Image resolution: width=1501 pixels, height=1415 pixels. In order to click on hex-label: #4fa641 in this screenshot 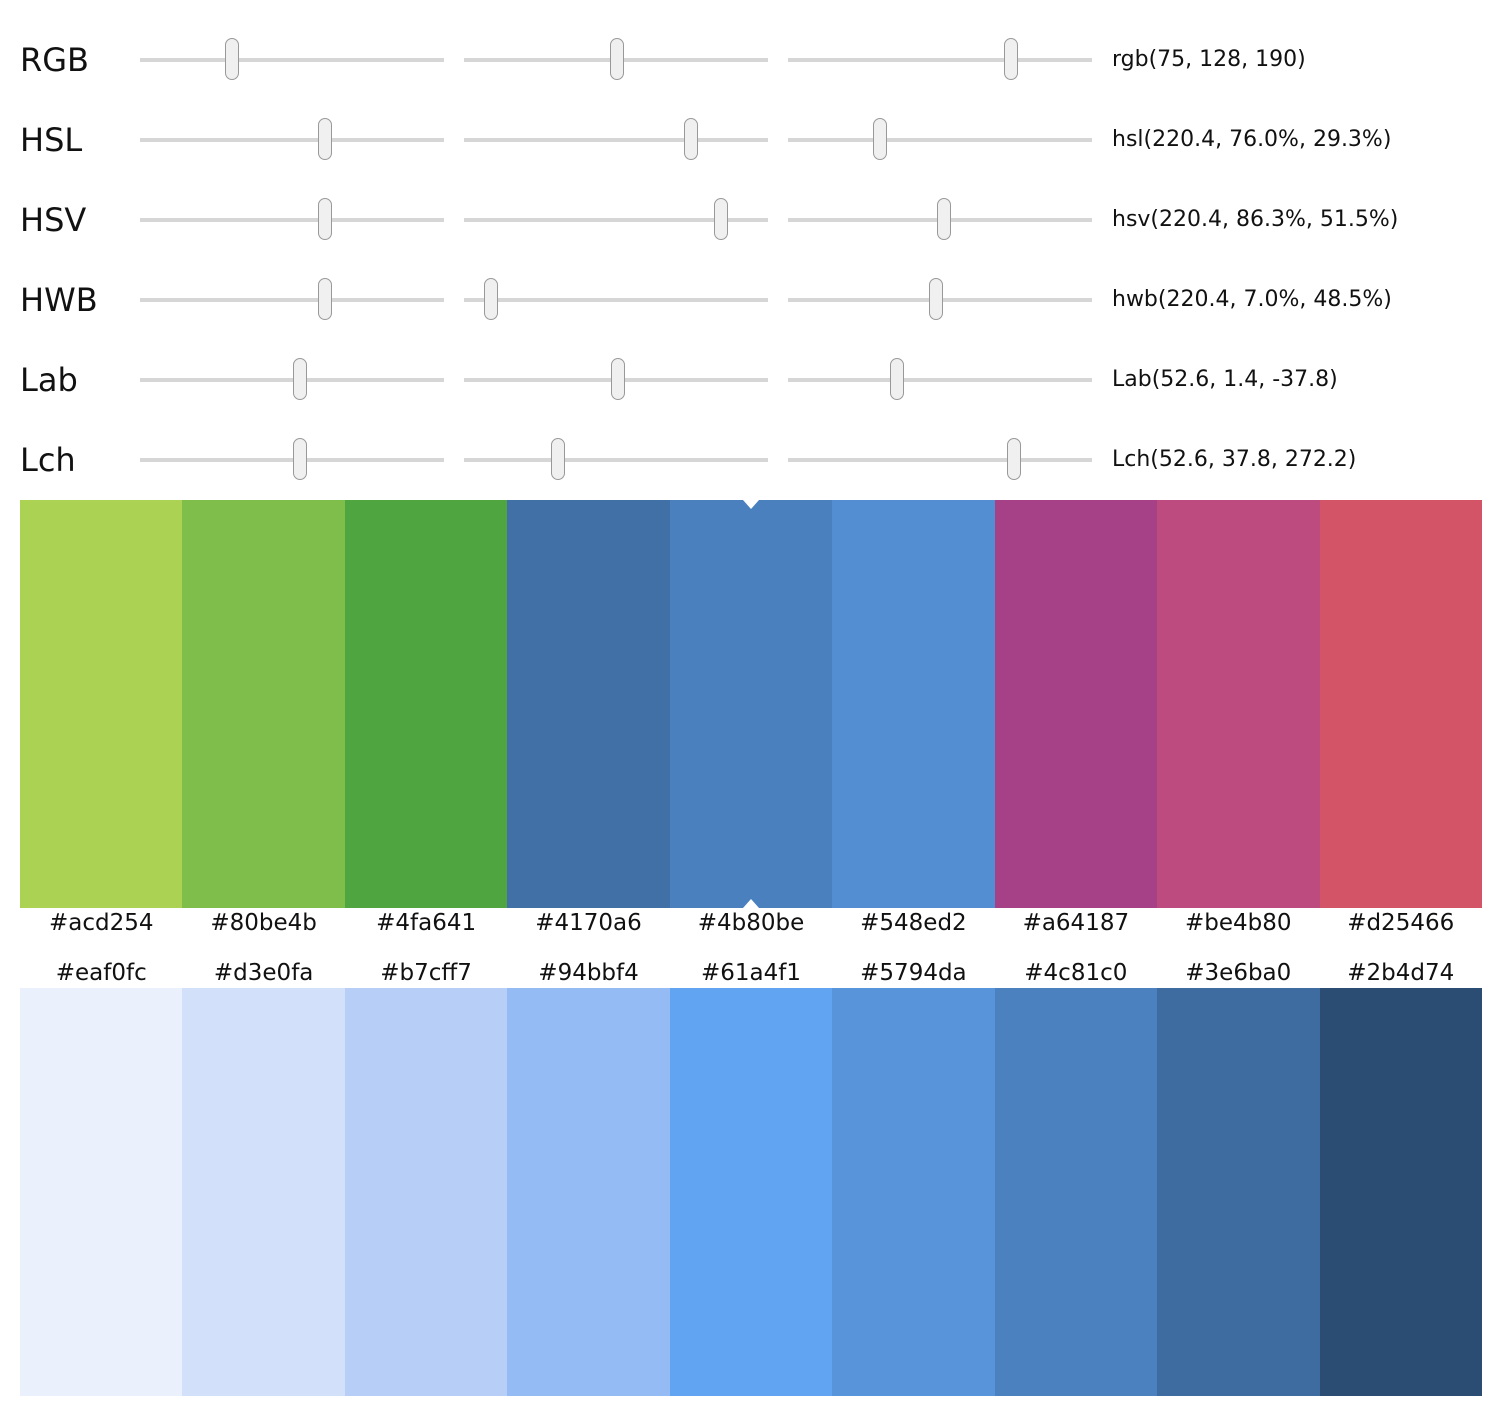, I will do `click(426, 923)`.